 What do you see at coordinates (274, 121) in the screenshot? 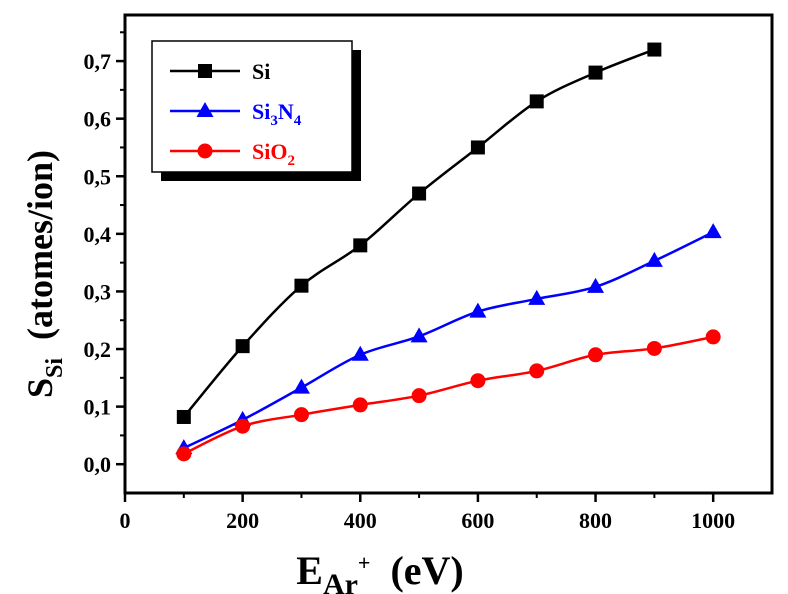
I see `legend-label-part: 3` at bounding box center [274, 121].